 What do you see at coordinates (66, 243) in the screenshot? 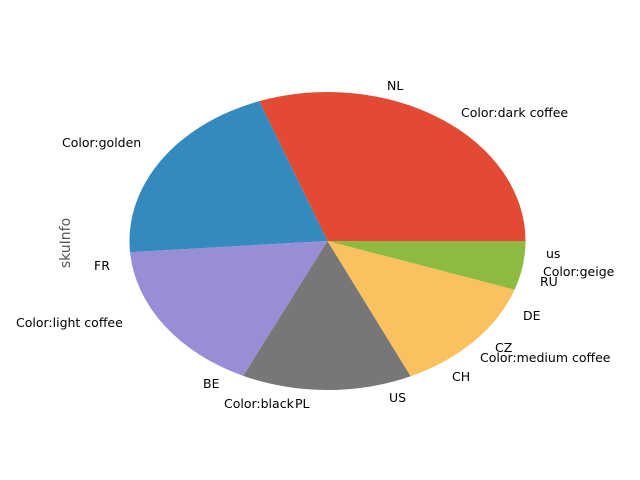
I see `y-axis-label: skuInfo` at bounding box center [66, 243].